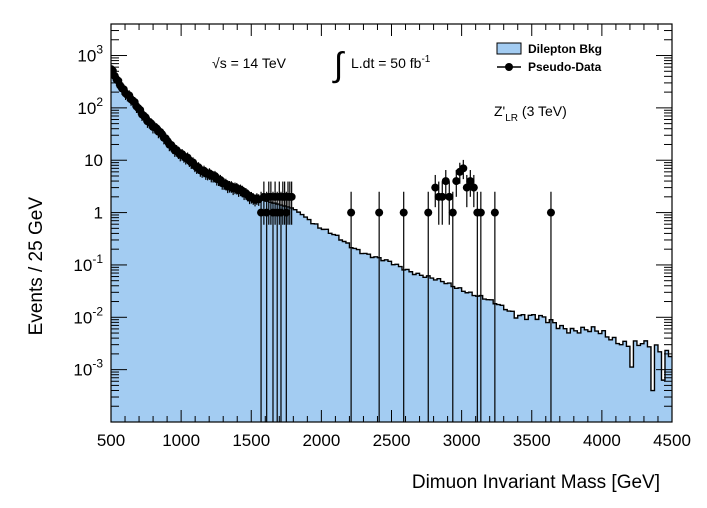 The image size is (707, 508). What do you see at coordinates (97, 311) in the screenshot?
I see `y-tick-exponent: -2` at bounding box center [97, 311].